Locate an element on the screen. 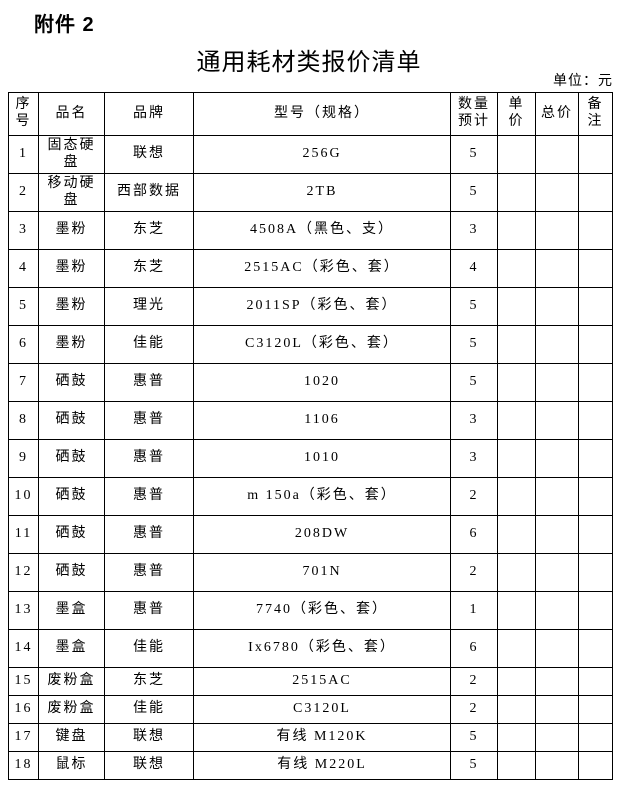  cell-qty: 4 is located at coordinates (474, 268).